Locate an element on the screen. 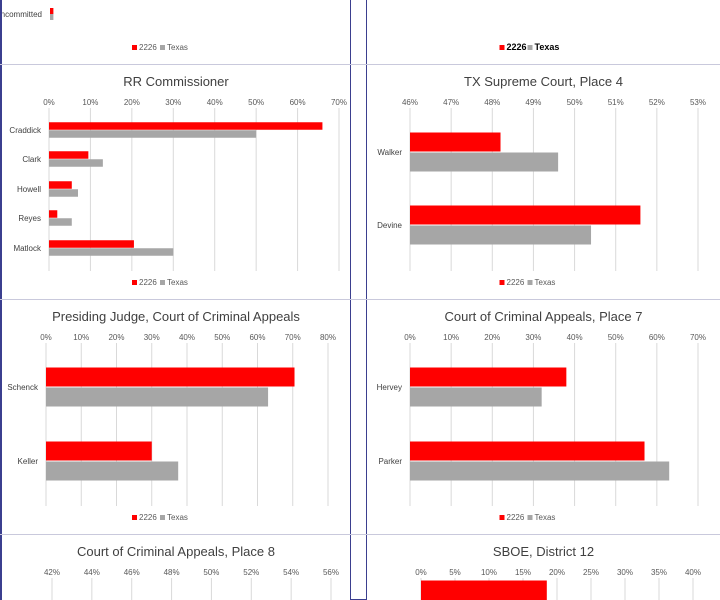 Image resolution: width=720 pixels, height=600 pixels. bar-texas-walker is located at coordinates (484, 162).